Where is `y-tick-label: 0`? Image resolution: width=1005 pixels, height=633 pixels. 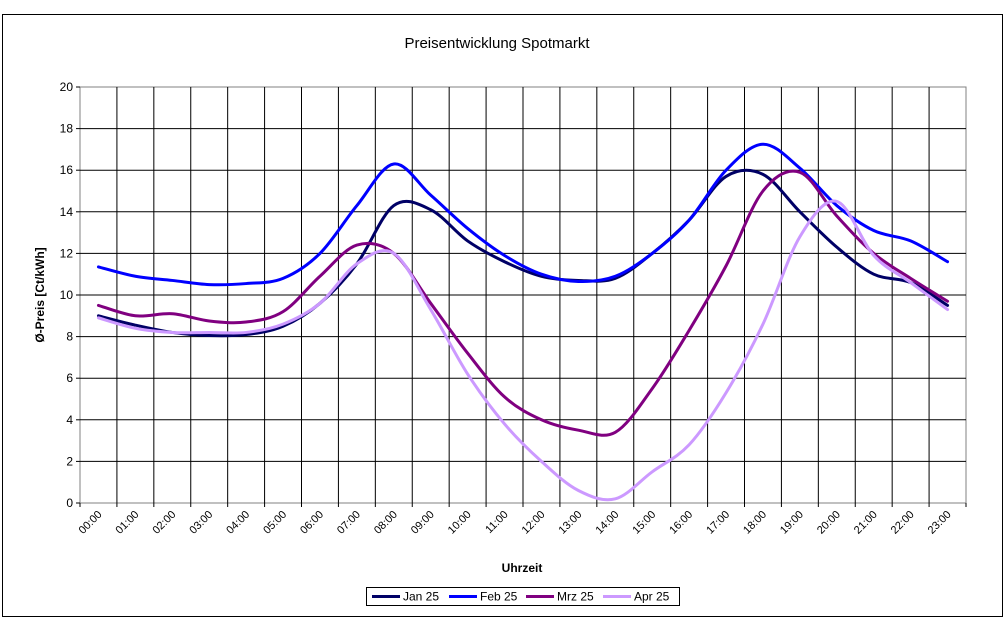 y-tick-label: 0 is located at coordinates (69, 503).